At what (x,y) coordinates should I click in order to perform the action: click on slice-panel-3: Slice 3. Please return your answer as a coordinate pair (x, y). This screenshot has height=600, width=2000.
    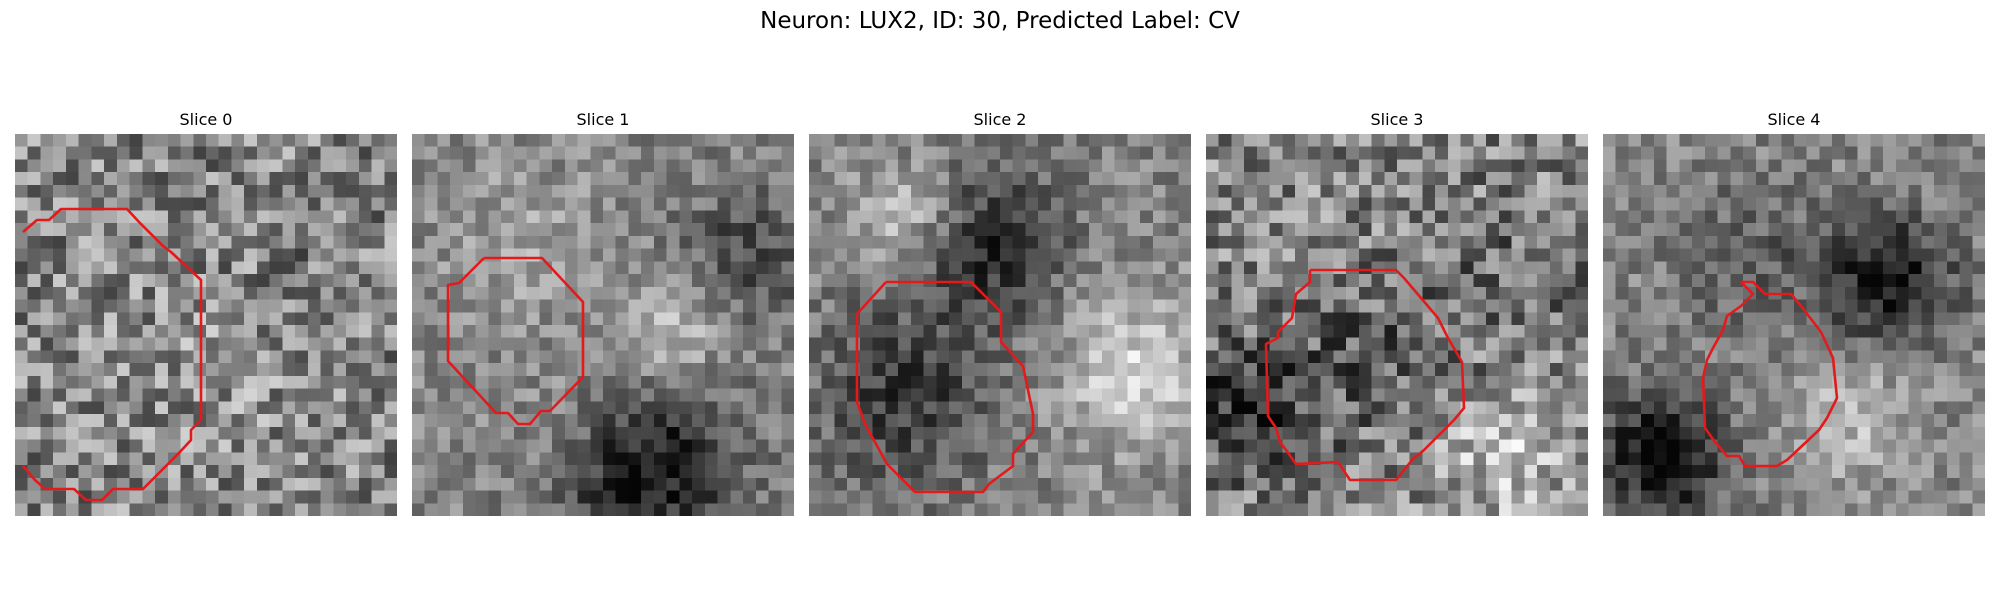
    Looking at the image, I should click on (1397, 313).